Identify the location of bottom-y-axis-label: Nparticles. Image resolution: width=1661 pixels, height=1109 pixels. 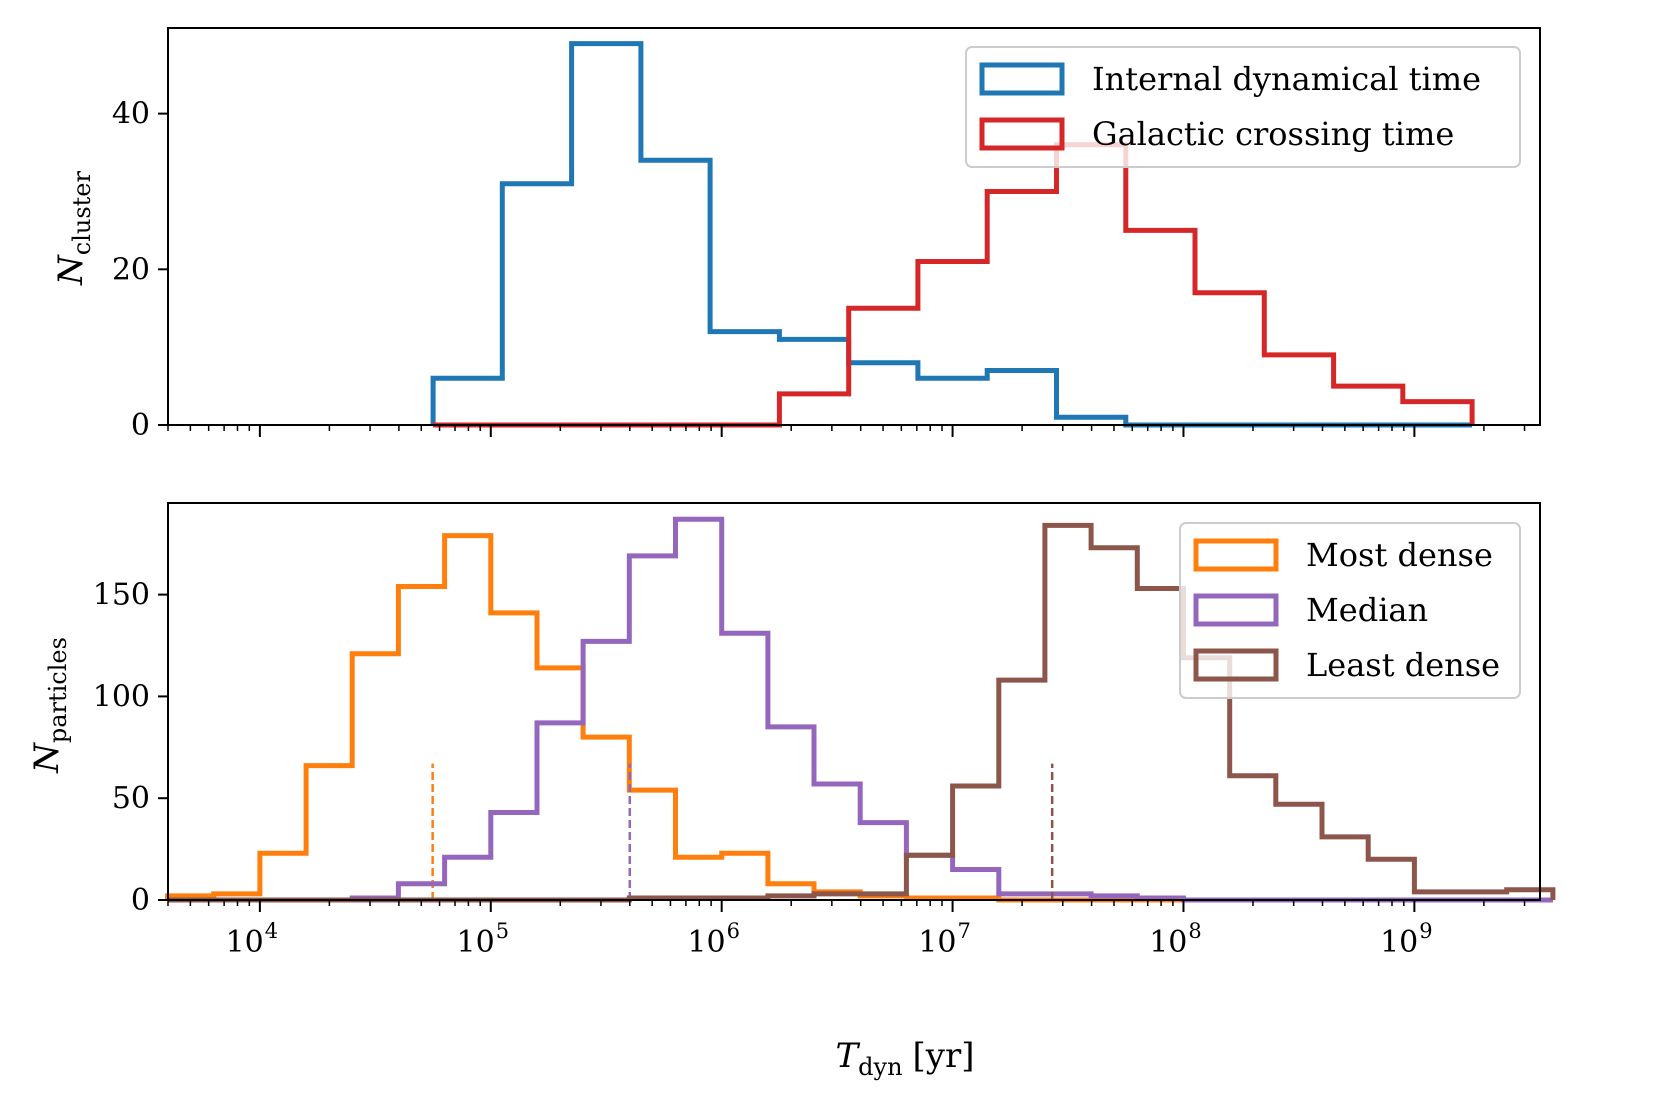
(49, 705).